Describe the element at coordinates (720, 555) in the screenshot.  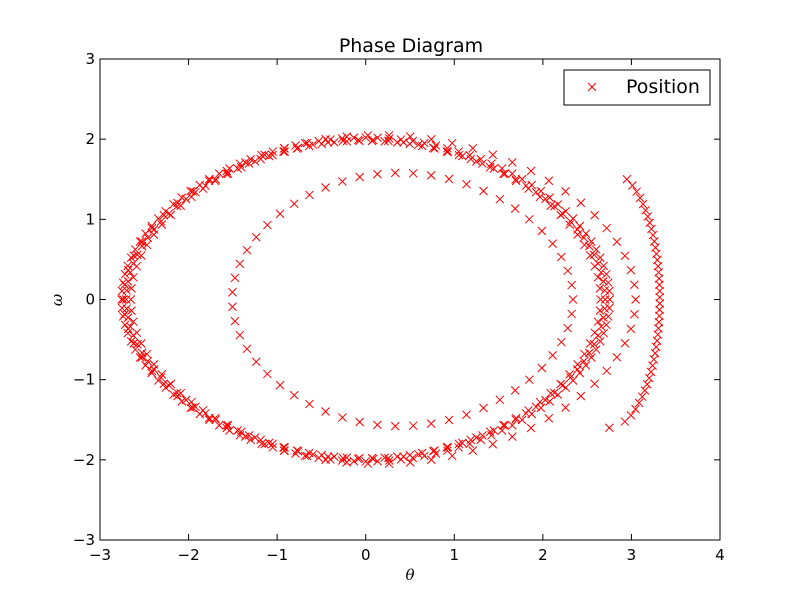
I see `x-tick-label: 4` at that location.